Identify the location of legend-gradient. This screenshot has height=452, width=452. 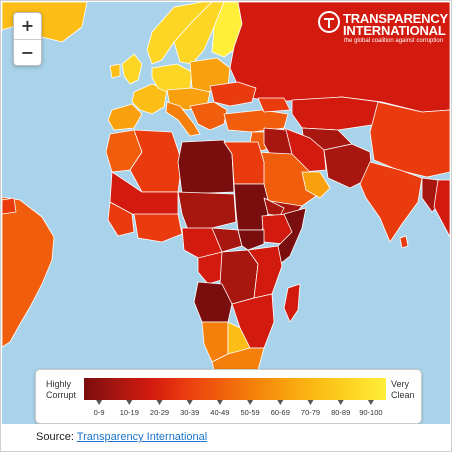
(235, 389).